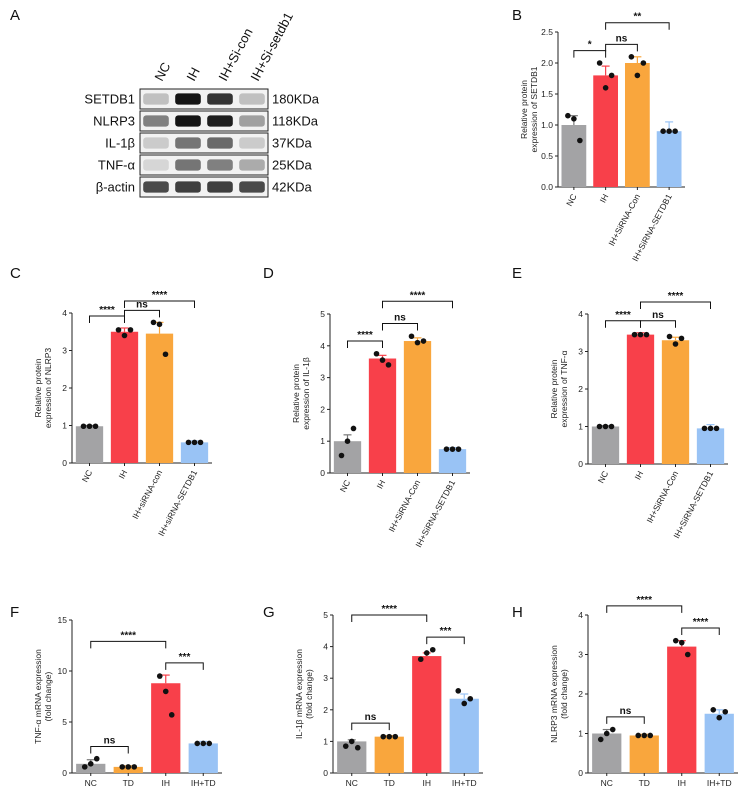 The width and height of the screenshot is (753, 792). What do you see at coordinates (292, 164) in the screenshot?
I see `protein-size: 25KDa` at bounding box center [292, 164].